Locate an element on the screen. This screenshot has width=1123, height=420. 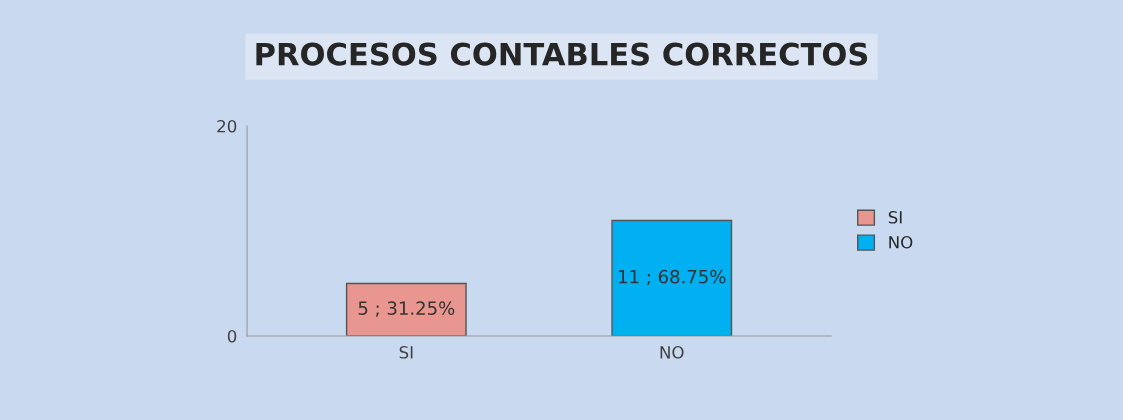
data-label: 5 ; 31.25% is located at coordinates (406, 309).